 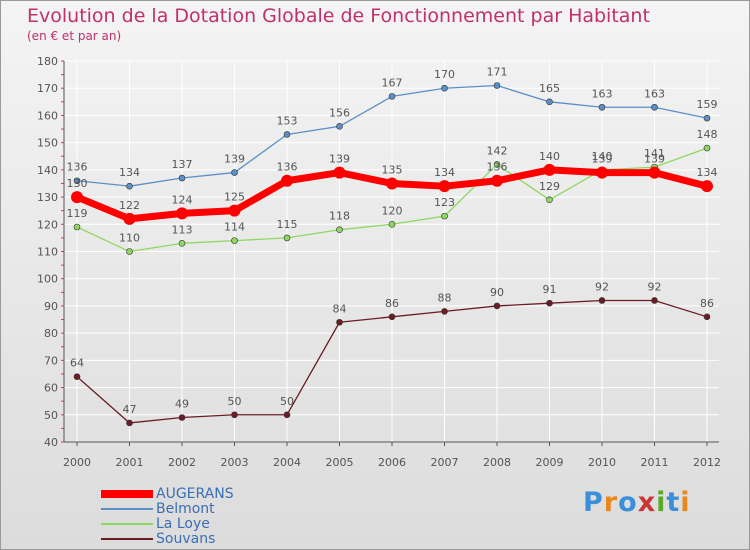 I want to click on point-souvans-2002, so click(x=182, y=417).